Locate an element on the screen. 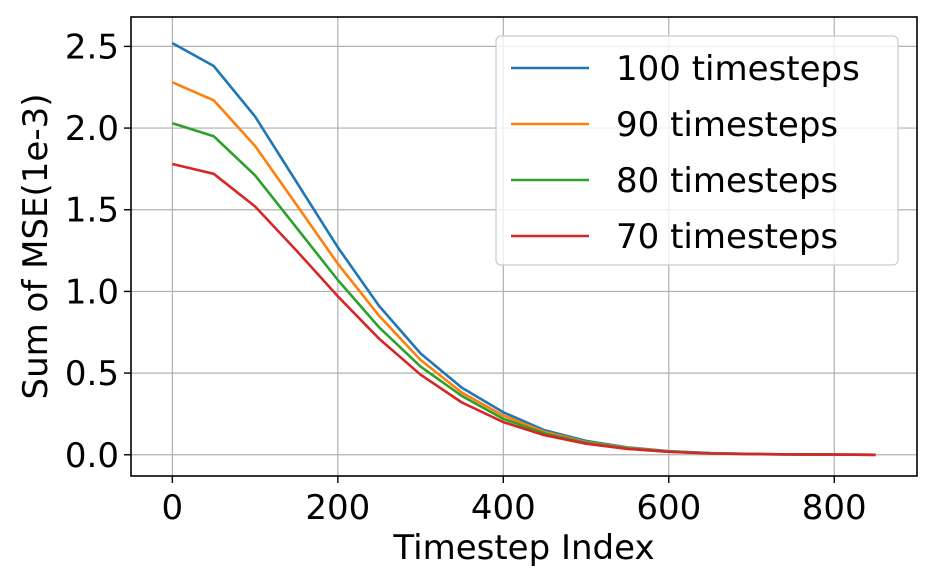 The height and width of the screenshot is (584, 934). y-axis-title: Sum of MSE(1e-3) is located at coordinates (36, 246).